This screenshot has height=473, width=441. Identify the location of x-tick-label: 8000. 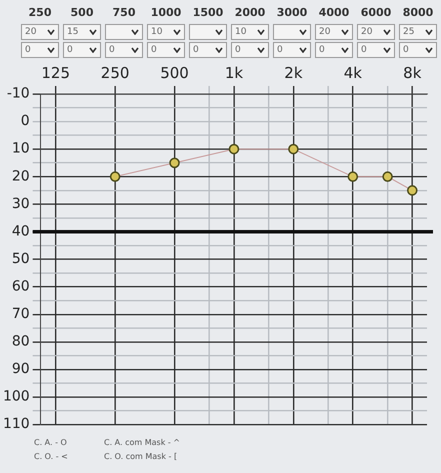
(418, 13).